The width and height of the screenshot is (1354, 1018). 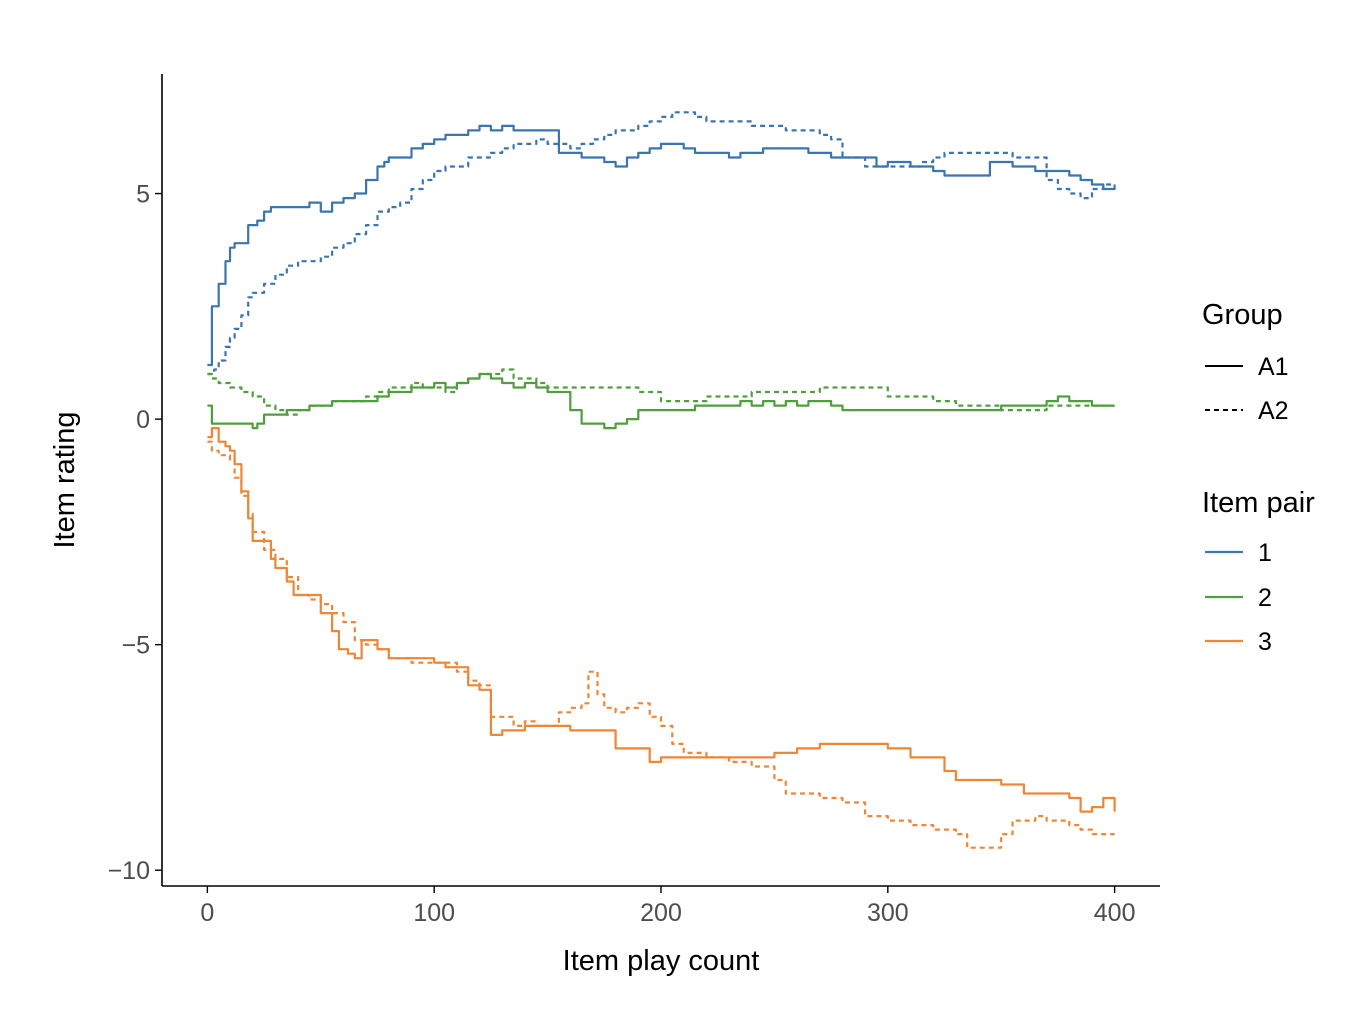 What do you see at coordinates (1265, 642) in the screenshot?
I see `legend-entry-pair-3: 3` at bounding box center [1265, 642].